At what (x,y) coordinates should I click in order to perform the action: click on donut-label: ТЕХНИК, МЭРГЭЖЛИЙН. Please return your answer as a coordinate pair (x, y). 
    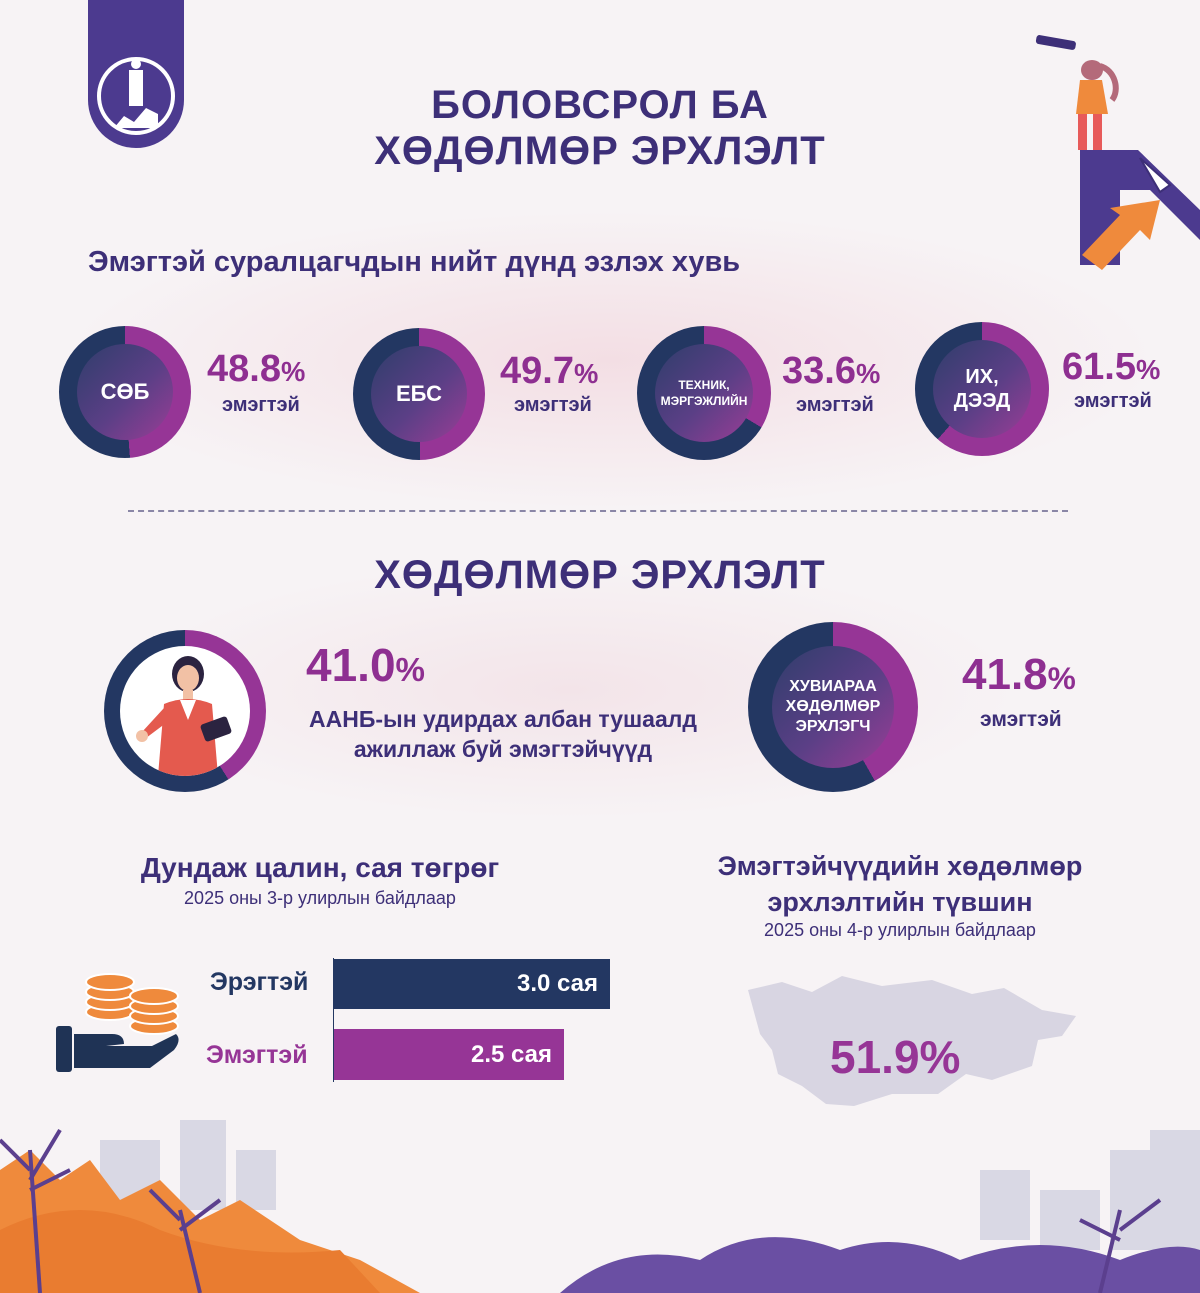
    Looking at the image, I should click on (704, 393).